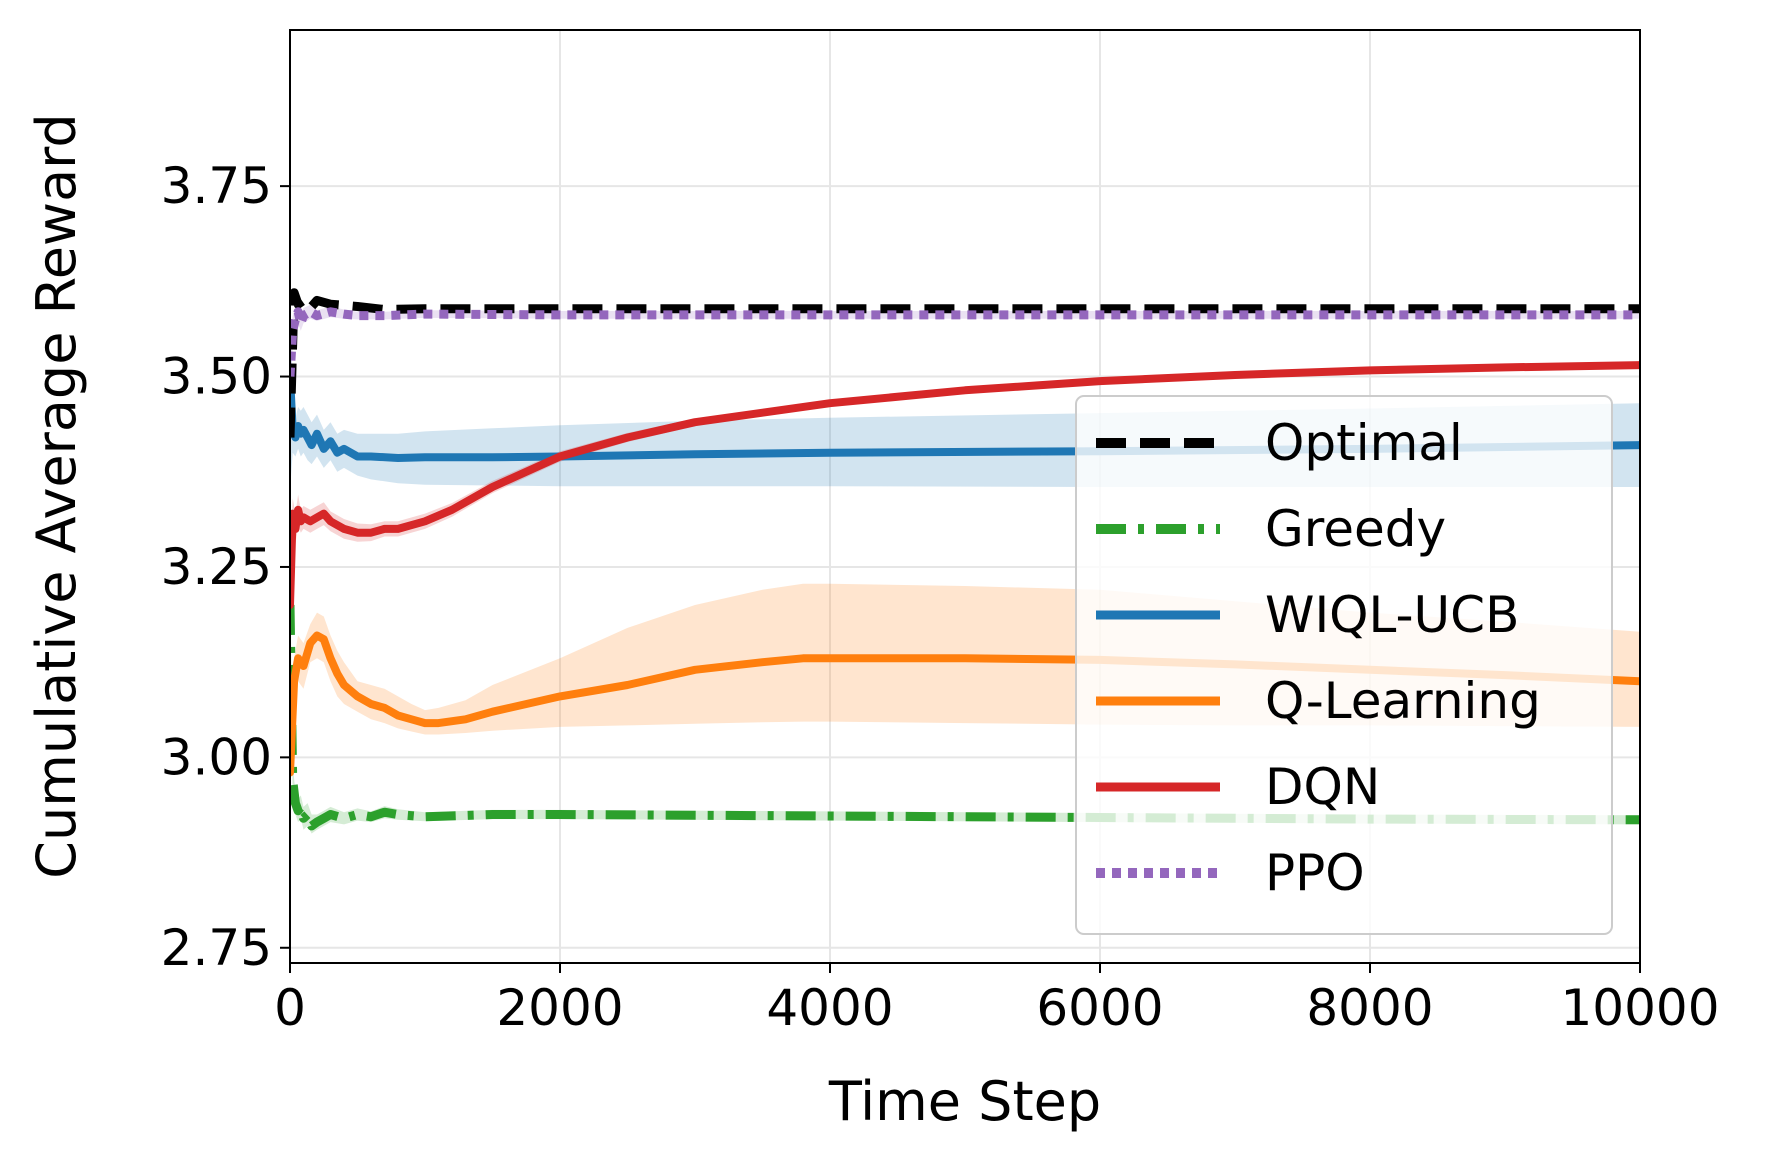  I want to click on line-optimal, so click(965, 363).